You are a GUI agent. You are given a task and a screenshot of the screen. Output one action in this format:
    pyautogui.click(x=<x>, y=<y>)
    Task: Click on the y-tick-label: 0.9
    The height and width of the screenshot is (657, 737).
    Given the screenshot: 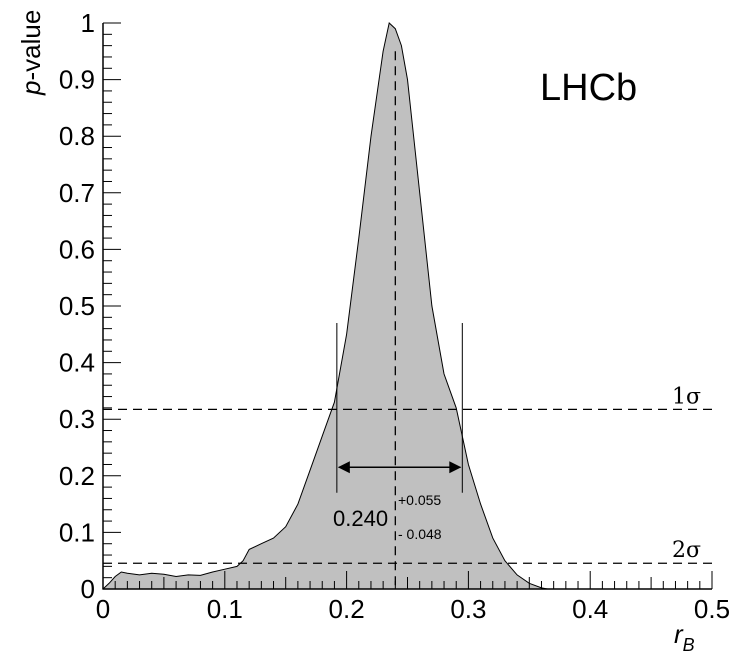 What is the action you would take?
    pyautogui.click(x=77, y=80)
    